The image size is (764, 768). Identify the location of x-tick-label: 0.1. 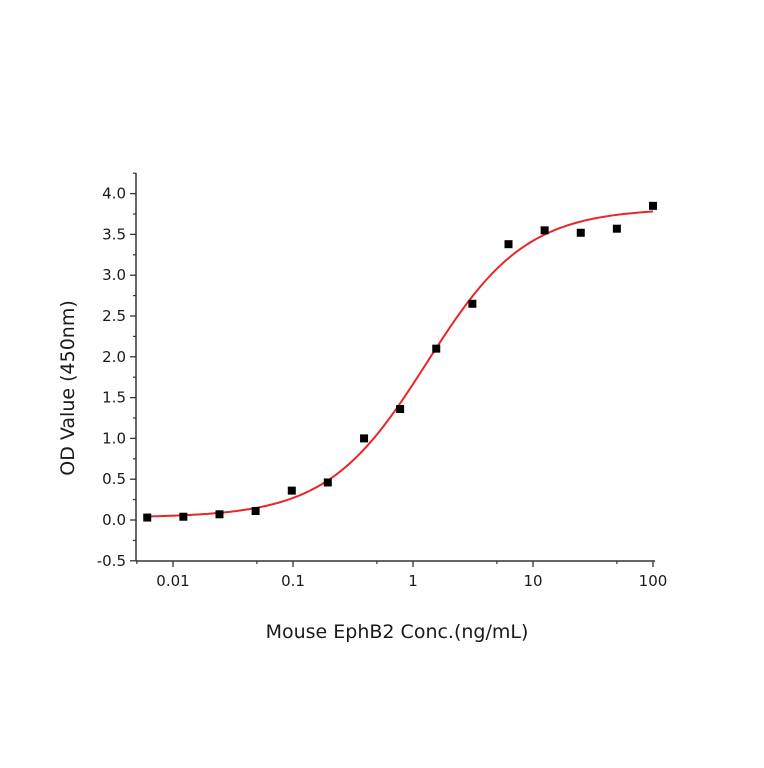
(293, 581).